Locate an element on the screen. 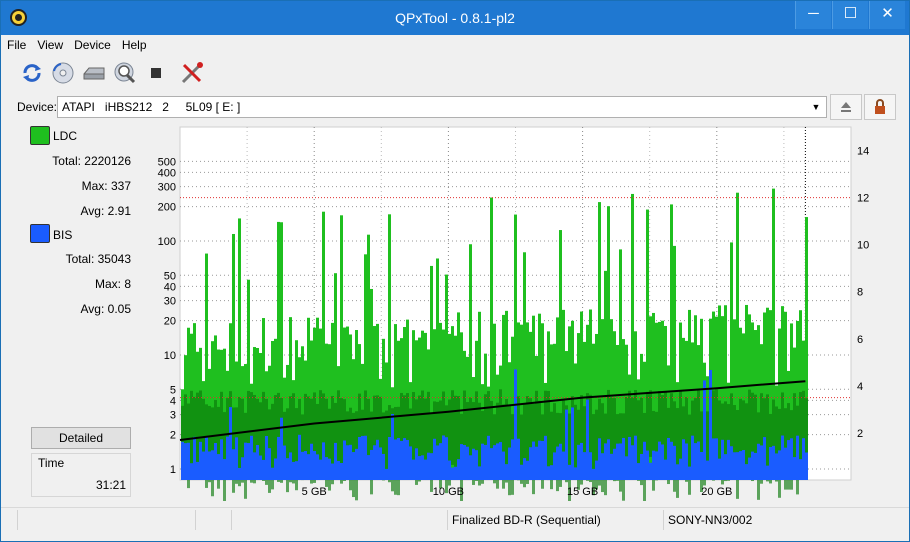  scan-icon is located at coordinates (125, 73).